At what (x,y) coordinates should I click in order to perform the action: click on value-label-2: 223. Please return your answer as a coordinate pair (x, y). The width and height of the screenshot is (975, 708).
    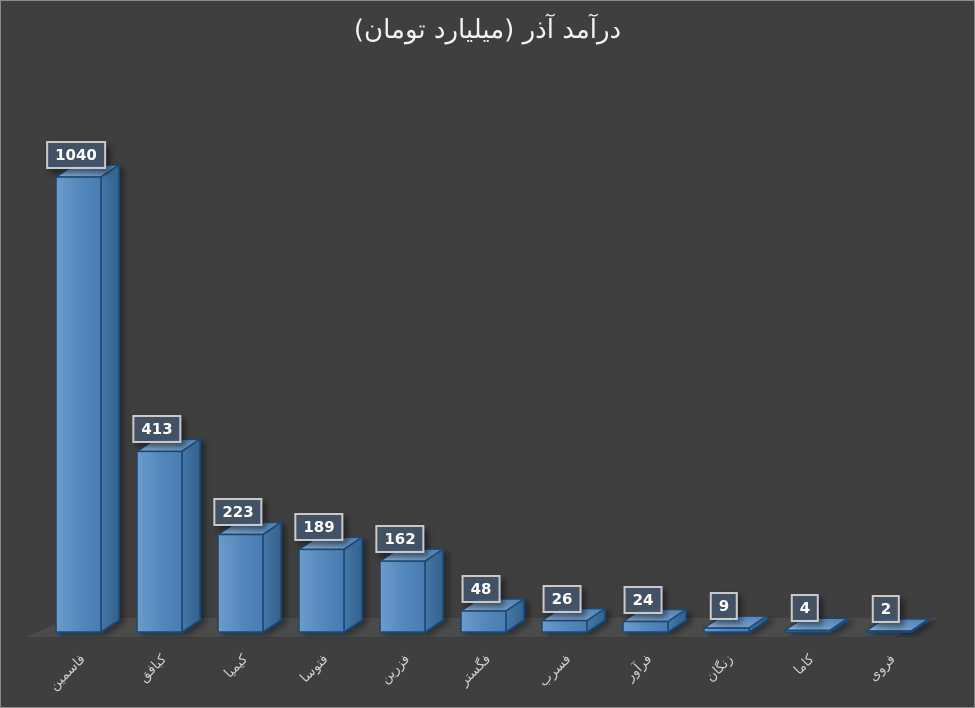
    Looking at the image, I should click on (238, 512).